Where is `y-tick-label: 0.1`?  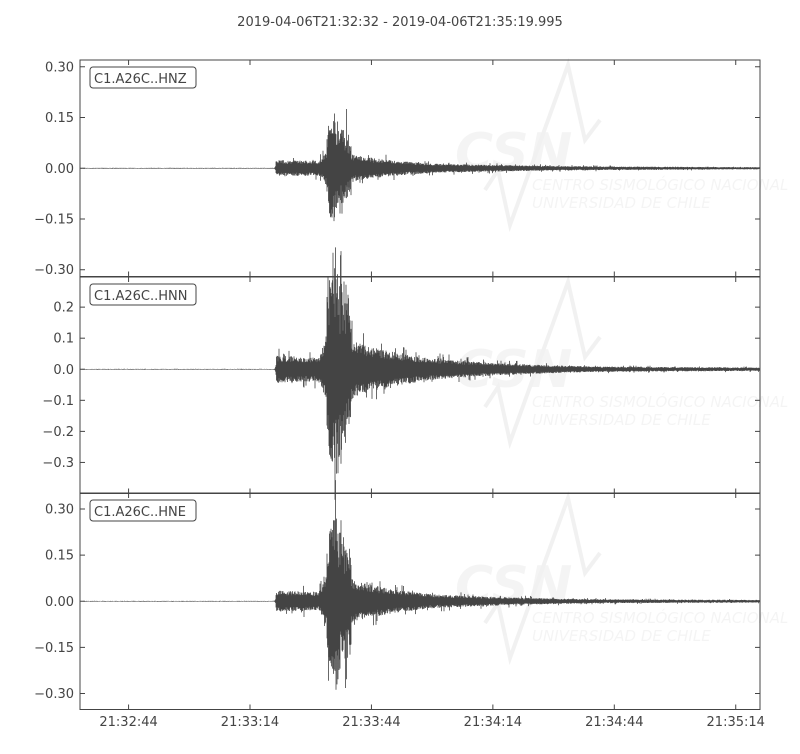 y-tick-label: 0.1 is located at coordinates (63, 339).